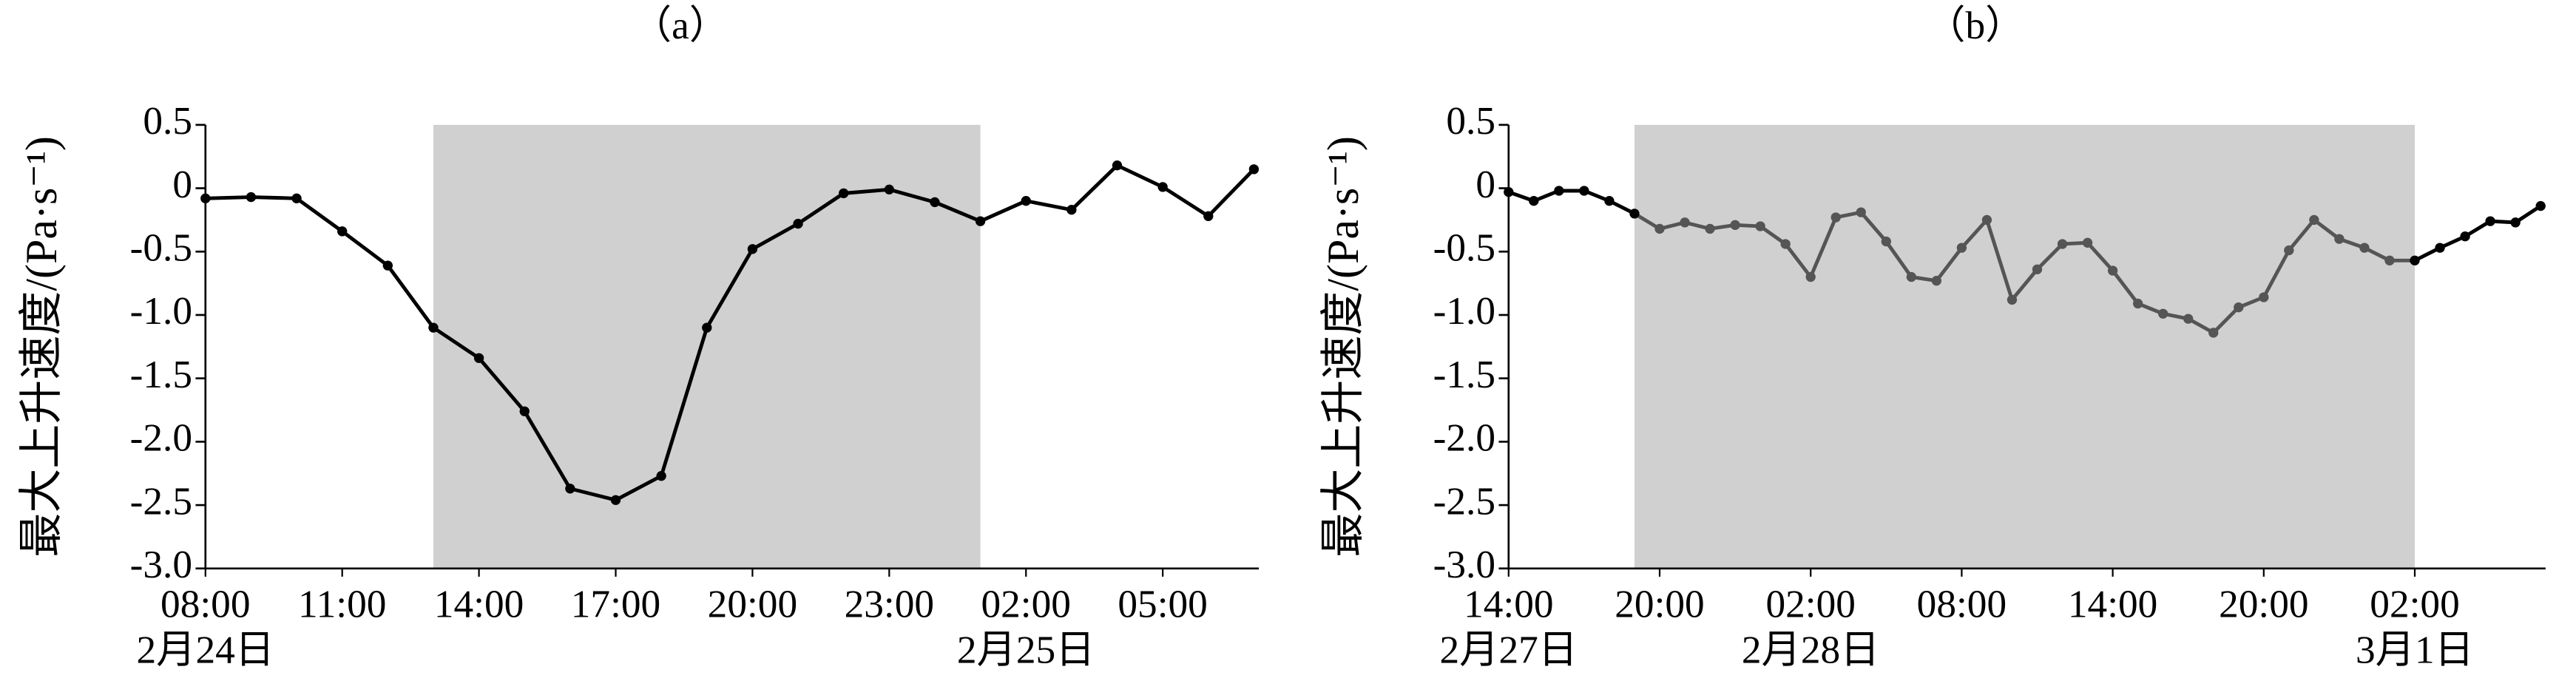 Image resolution: width=2576 pixels, height=681 pixels. What do you see at coordinates (889, 603) in the screenshot?
I see `x-tick-label: 23:00` at bounding box center [889, 603].